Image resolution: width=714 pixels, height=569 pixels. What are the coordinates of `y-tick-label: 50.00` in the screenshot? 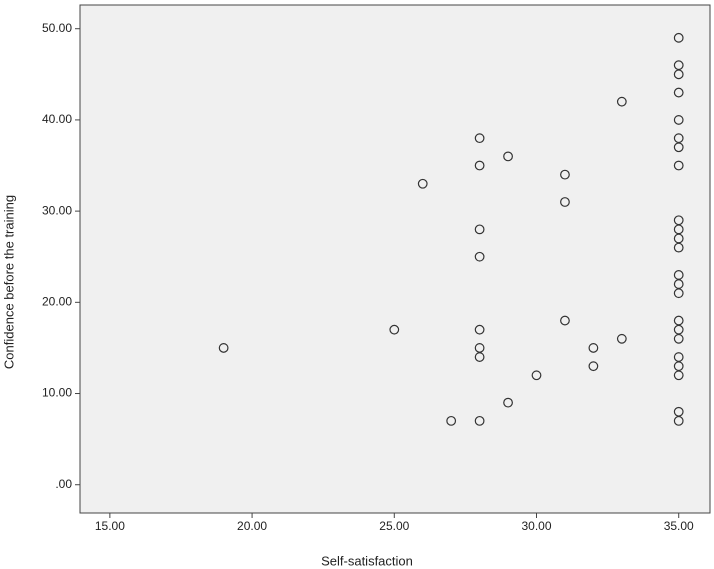 It's located at (57, 28).